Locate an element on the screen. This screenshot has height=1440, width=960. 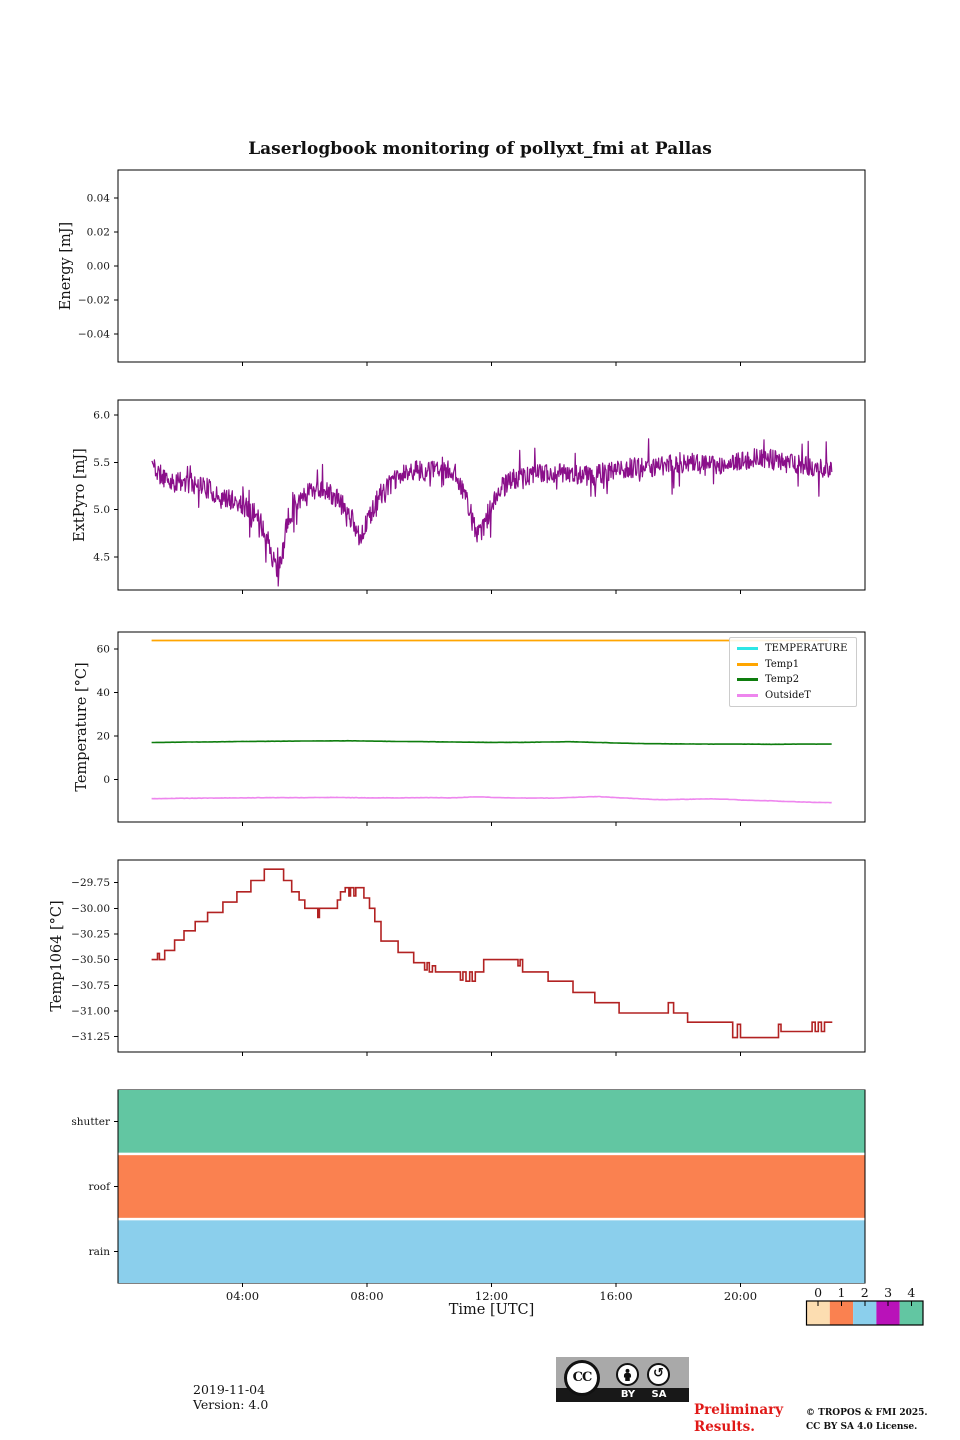
legend-item-temp1: Temp1 is located at coordinates (796, 665).